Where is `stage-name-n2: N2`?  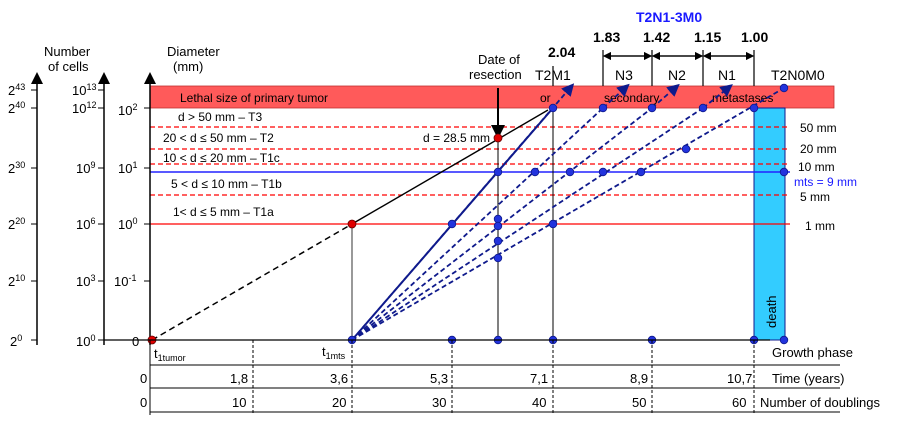
stage-name-n2: N2 is located at coordinates (677, 75).